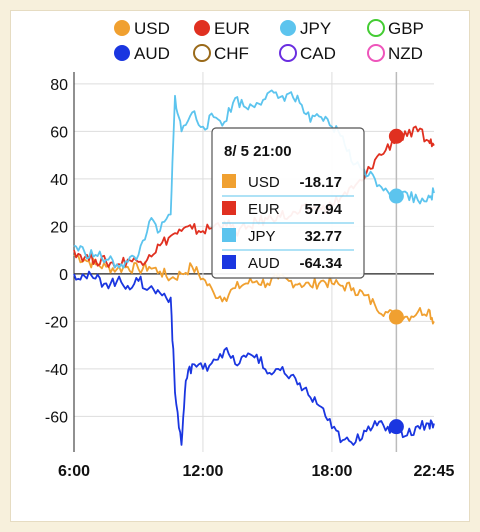 The width and height of the screenshot is (480, 532). Describe the element at coordinates (229, 181) in the screenshot. I see `tooltip-swatch-usd` at that location.